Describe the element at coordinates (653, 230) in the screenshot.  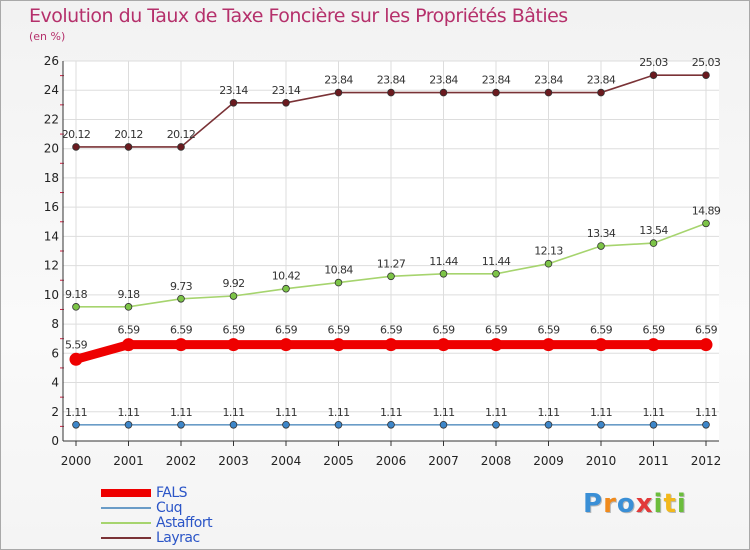
I see `data-label-astaffort: 13.54` at that location.